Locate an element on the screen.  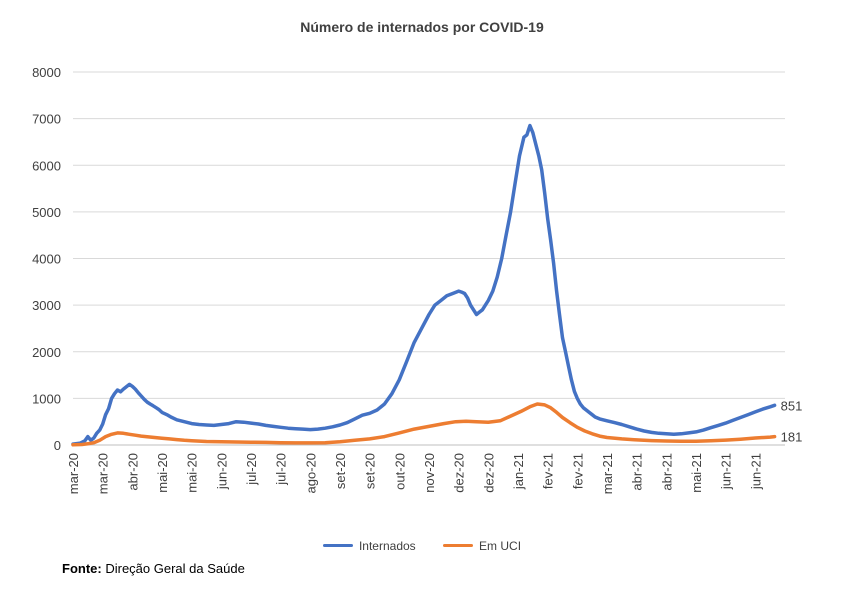
end-labels: 851 181 is located at coordinates (792, 421).